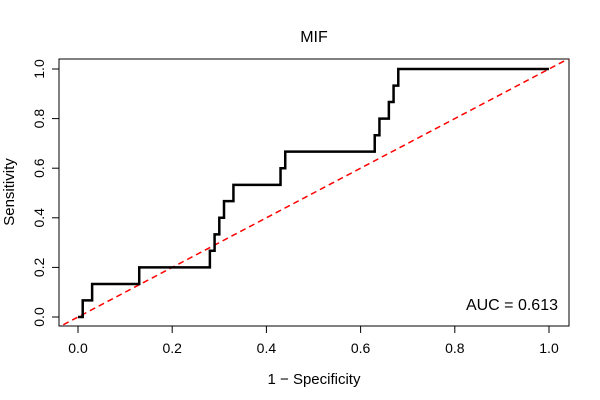  What do you see at coordinates (39, 317) in the screenshot?
I see `y-tick-label: 0.0` at bounding box center [39, 317].